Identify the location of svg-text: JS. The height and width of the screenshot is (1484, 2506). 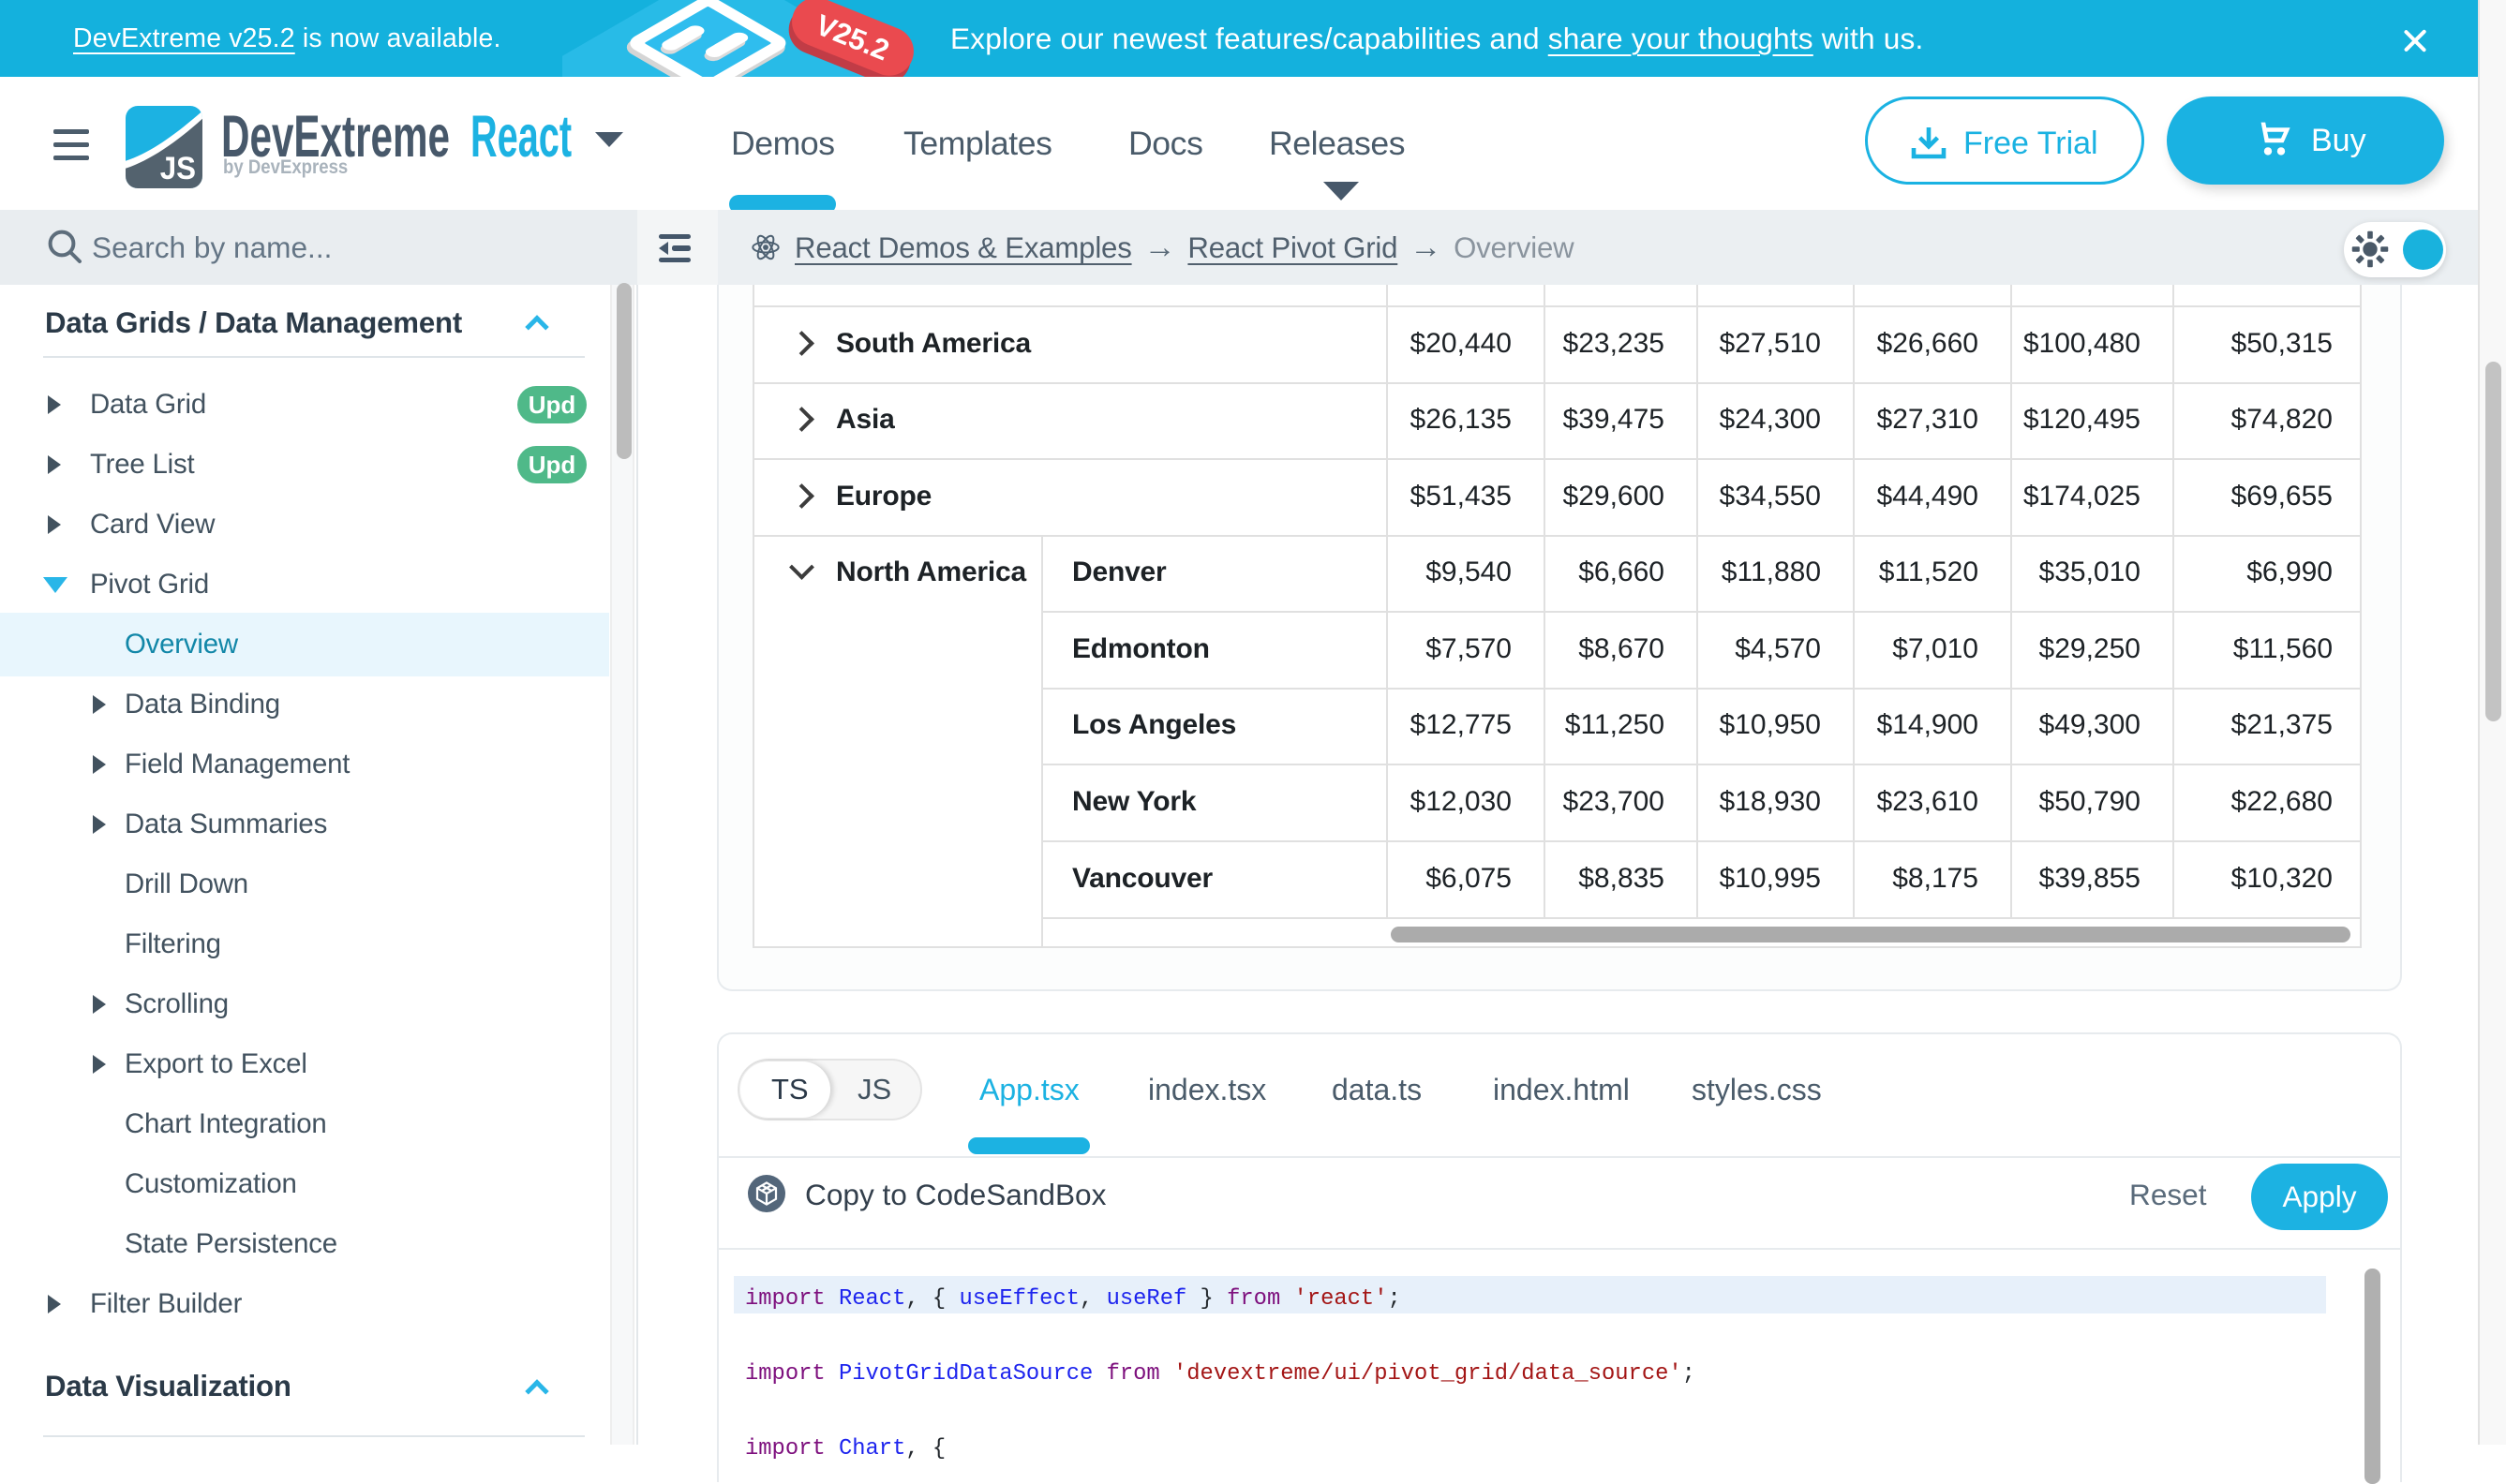
(178, 168).